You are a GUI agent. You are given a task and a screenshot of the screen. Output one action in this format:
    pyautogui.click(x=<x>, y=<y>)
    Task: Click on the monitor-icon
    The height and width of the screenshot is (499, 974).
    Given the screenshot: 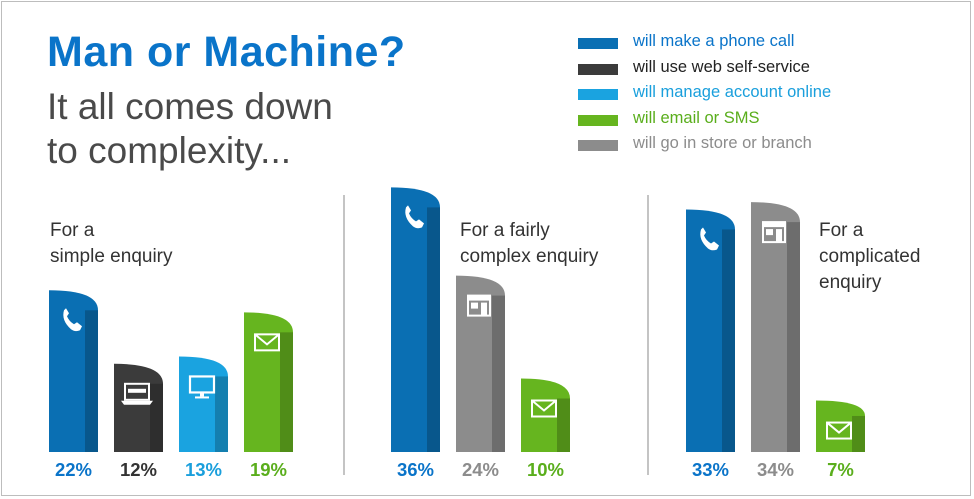 What is the action you would take?
    pyautogui.click(x=202, y=387)
    